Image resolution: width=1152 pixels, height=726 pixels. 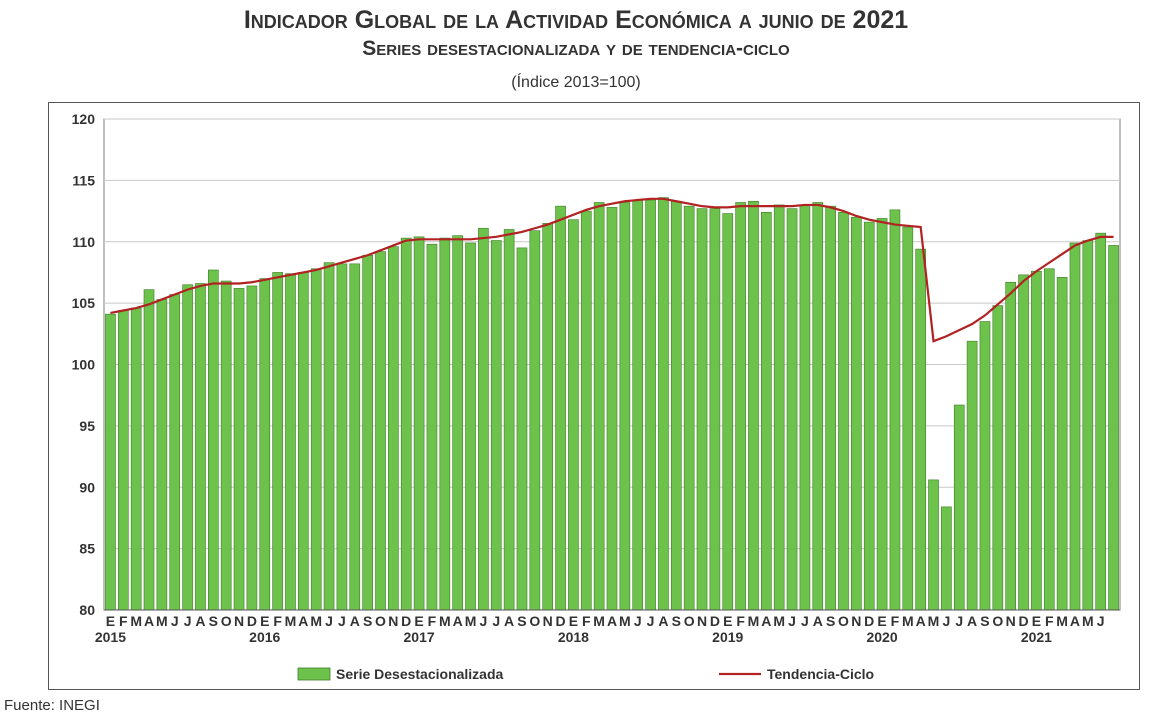 I want to click on y-tick-label: 90, so click(x=87, y=487).